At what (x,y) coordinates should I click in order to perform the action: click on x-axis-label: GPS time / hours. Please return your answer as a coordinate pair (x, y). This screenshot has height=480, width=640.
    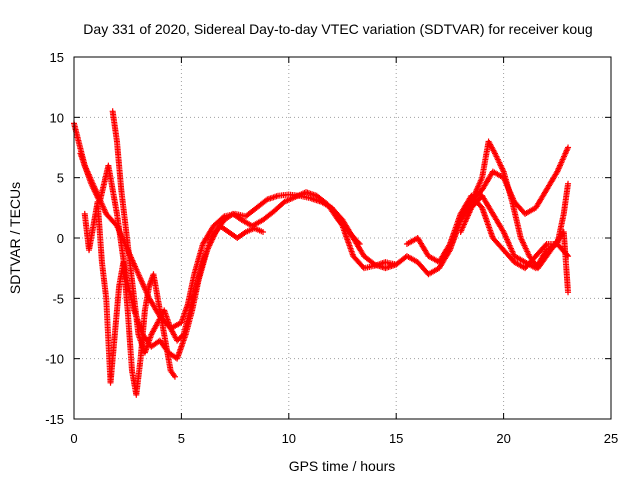
    Looking at the image, I should click on (342, 466).